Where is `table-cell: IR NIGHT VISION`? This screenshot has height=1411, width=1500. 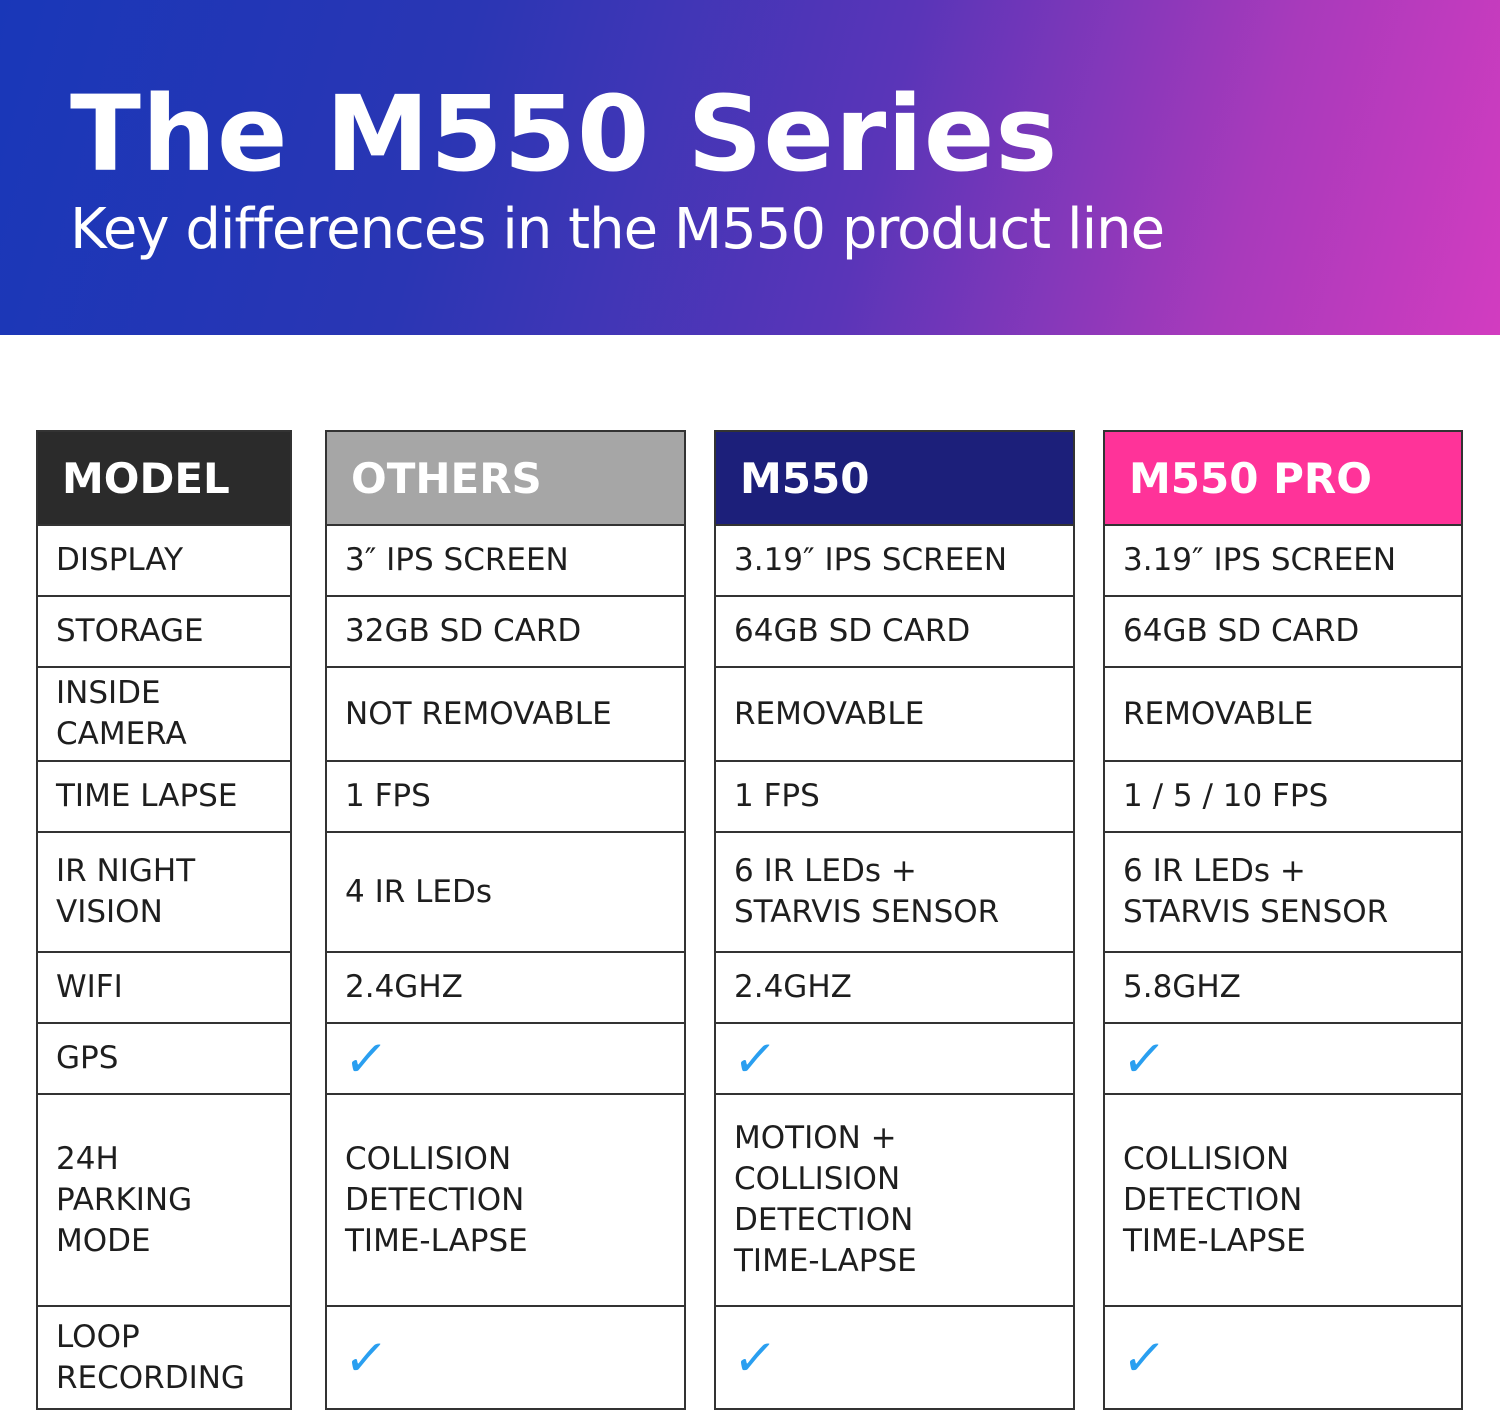 table-cell: IR NIGHT VISION is located at coordinates (164, 893).